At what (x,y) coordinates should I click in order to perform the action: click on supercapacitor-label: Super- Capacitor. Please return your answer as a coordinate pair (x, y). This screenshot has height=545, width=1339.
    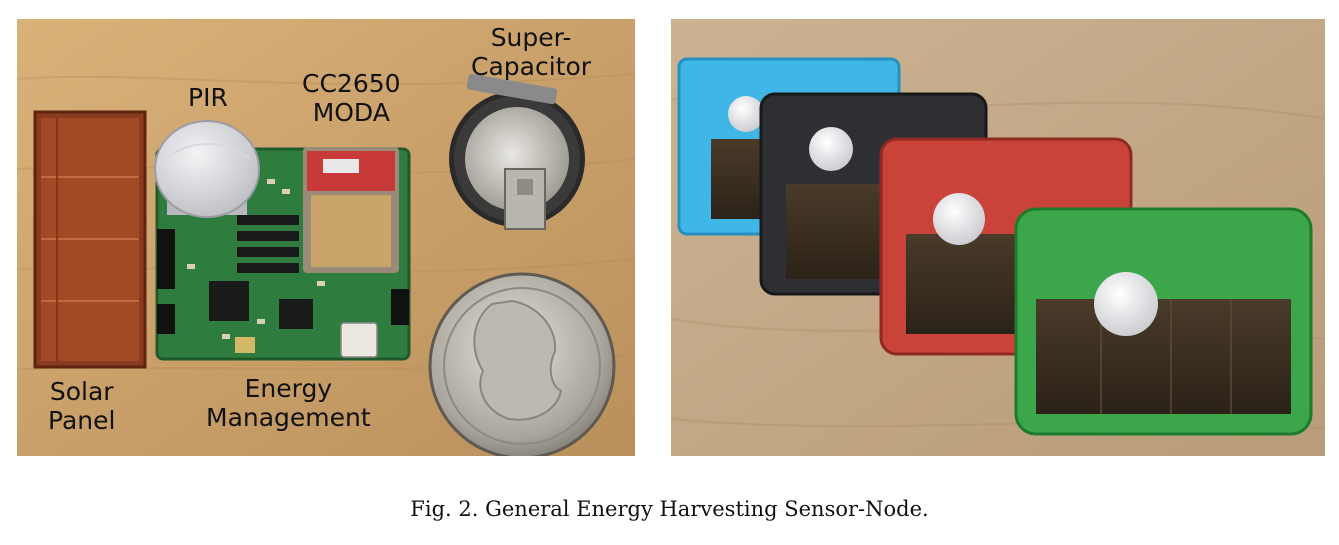
    Looking at the image, I should click on (531, 52).